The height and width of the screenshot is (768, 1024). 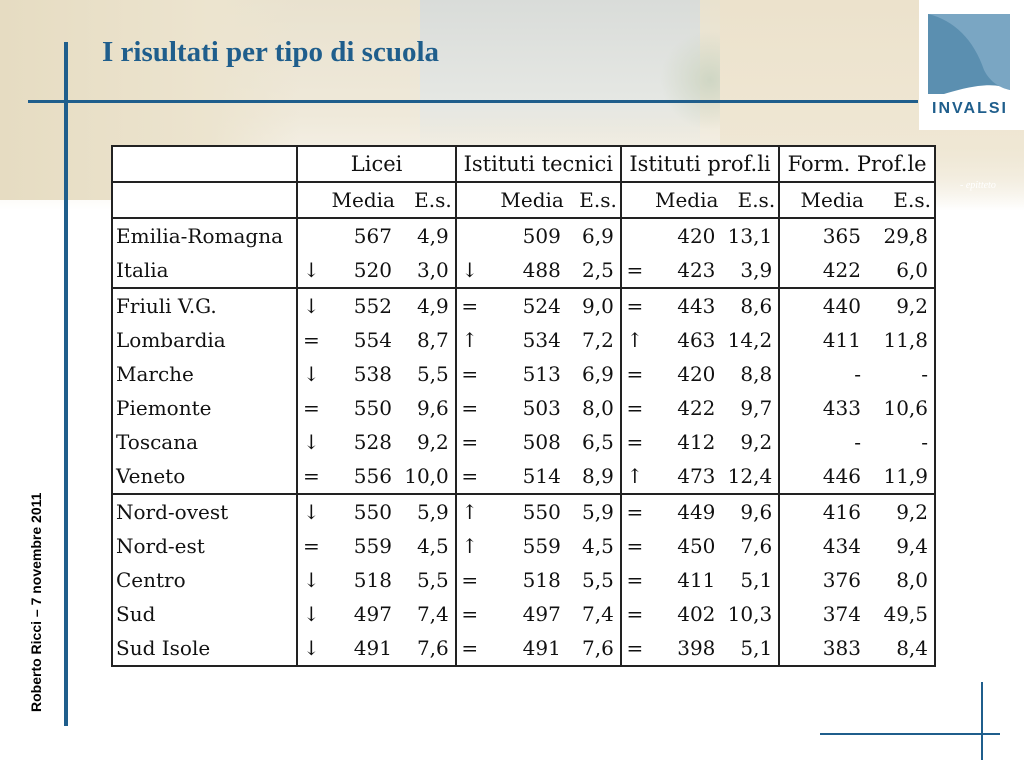 I want to click on table-row: Centro ↓ 518 5,5 = 518 5,5 = 411 5,1 376 8,0, so click(x=523, y=580).